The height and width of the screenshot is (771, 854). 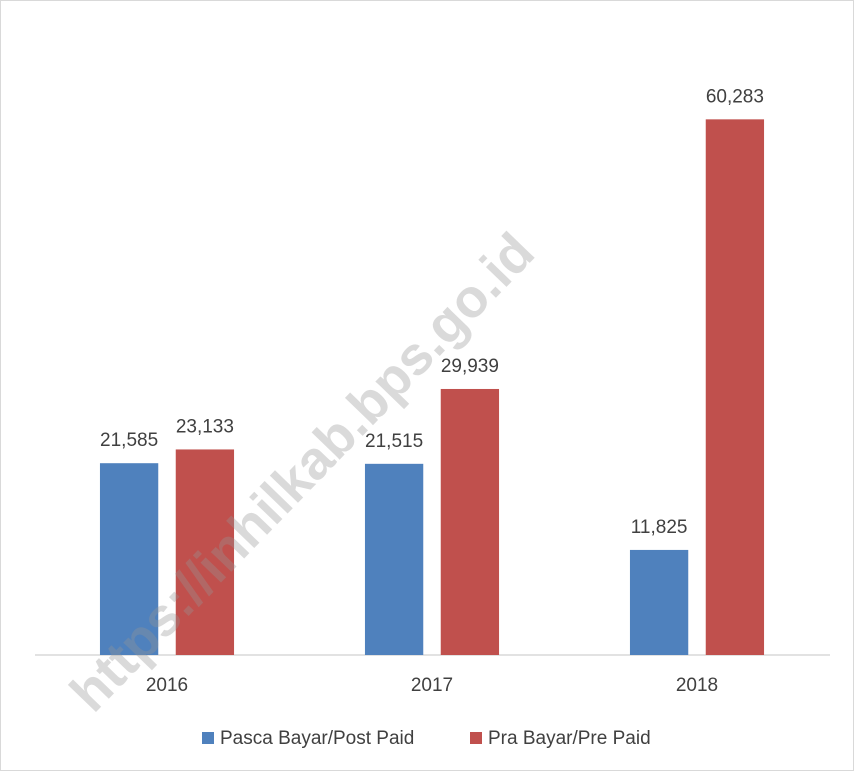 I want to click on data-label: 21,585, so click(x=129, y=440).